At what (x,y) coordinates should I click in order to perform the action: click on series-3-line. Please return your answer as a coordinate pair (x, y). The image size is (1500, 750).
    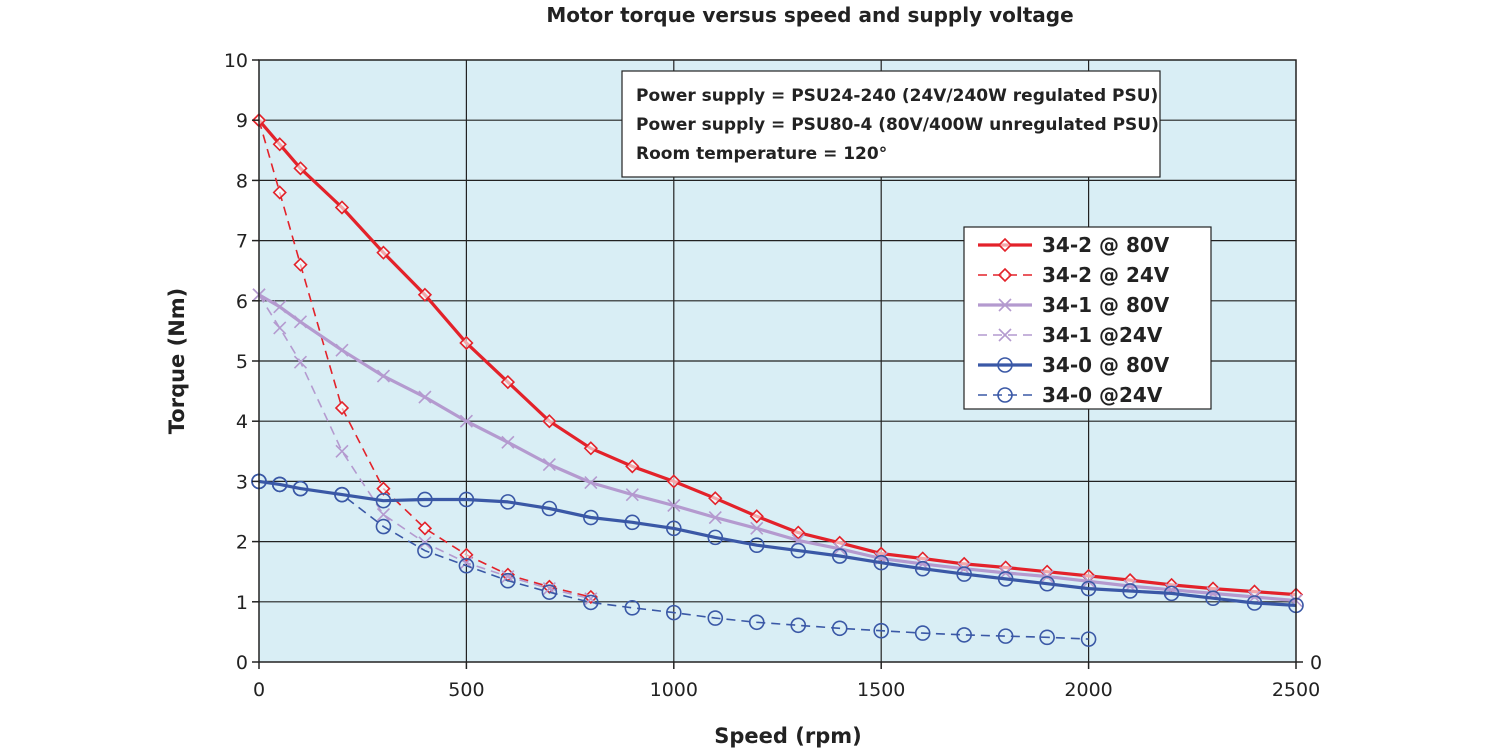
    Looking at the image, I should click on (424, 447).